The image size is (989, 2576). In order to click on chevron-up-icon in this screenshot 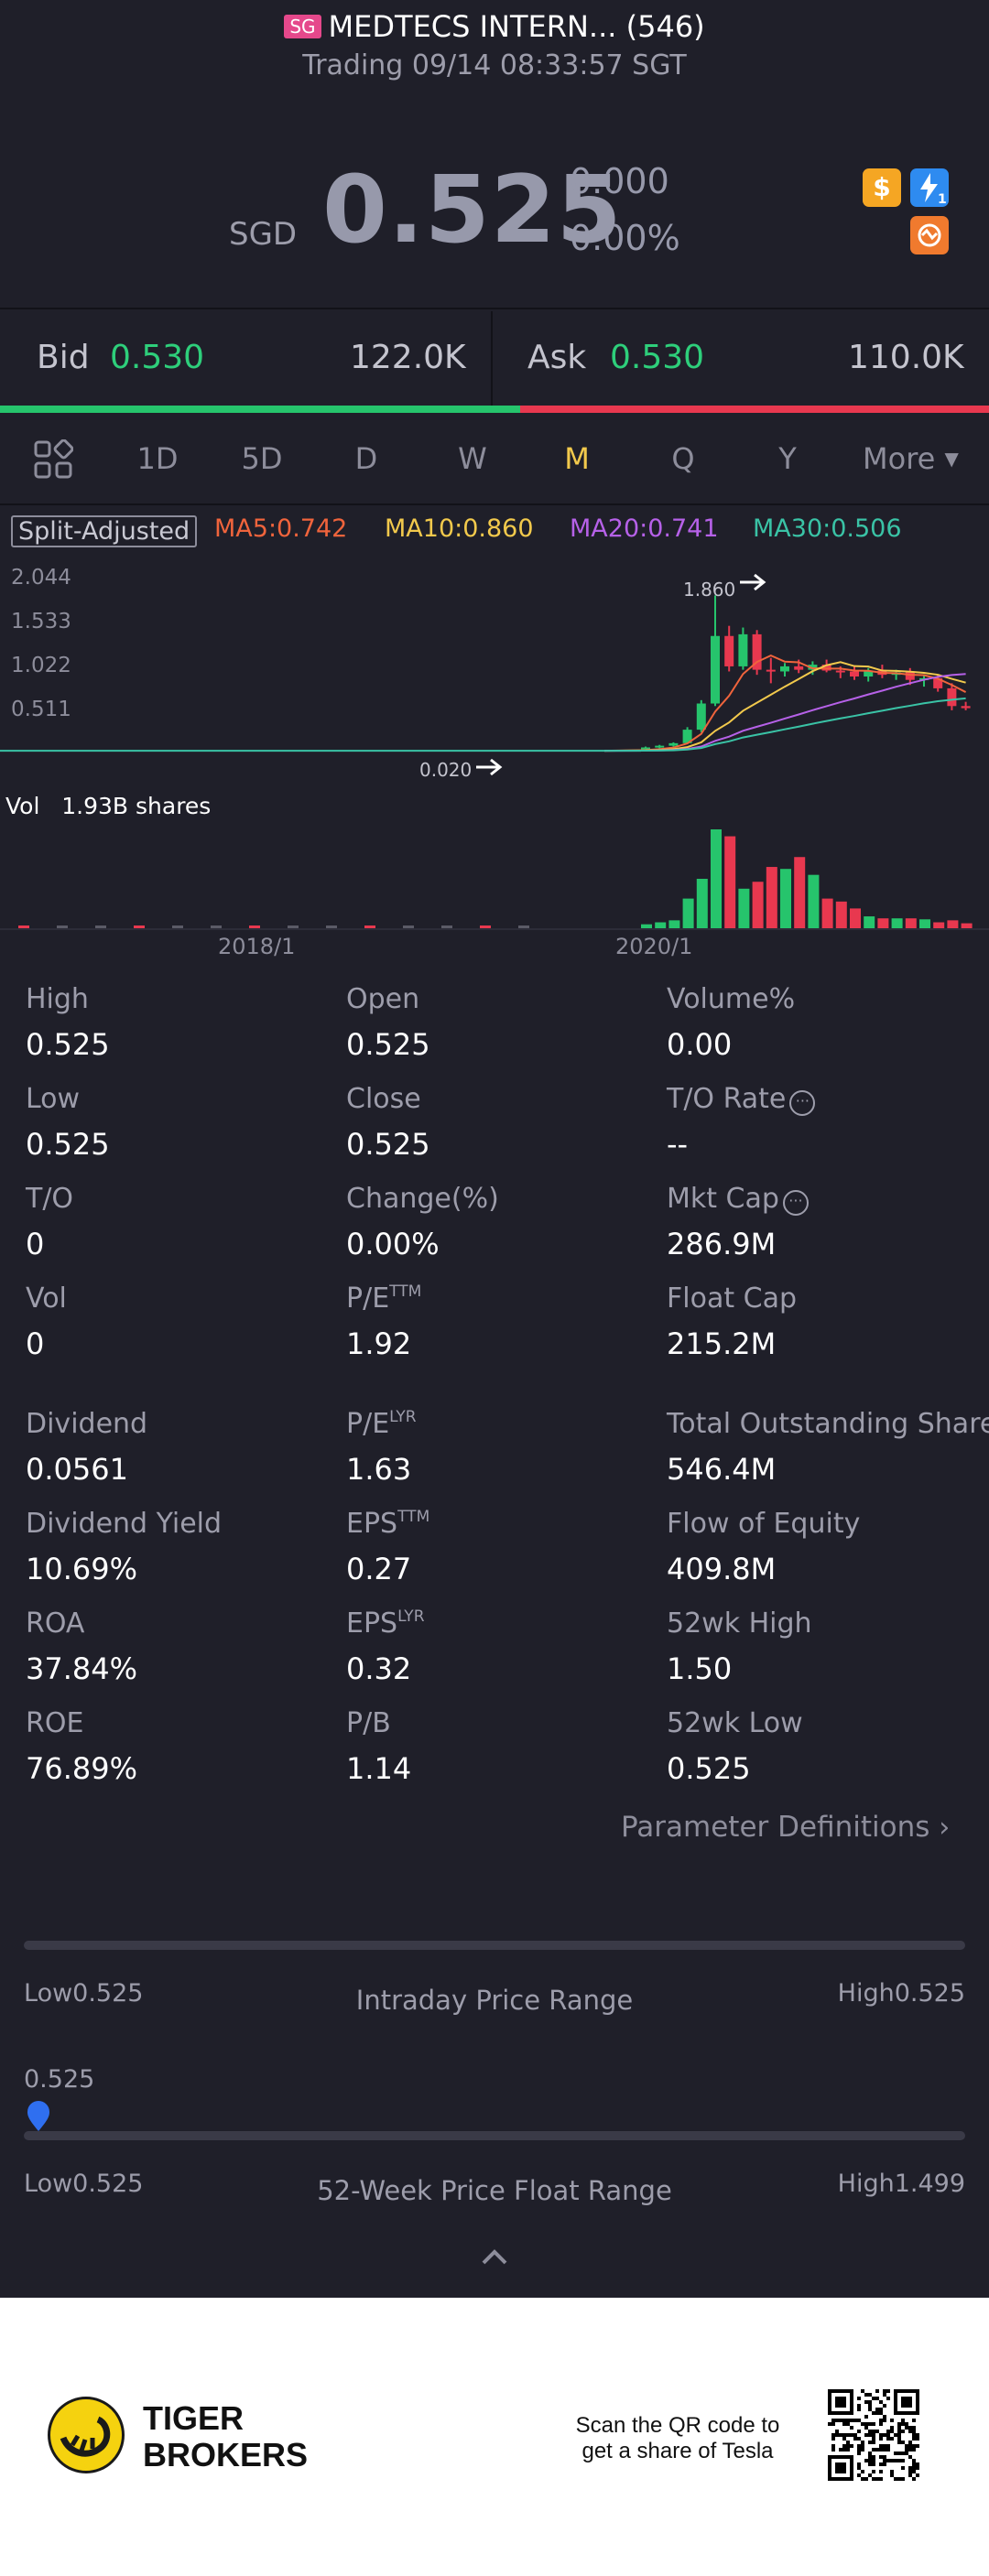, I will do `click(494, 2257)`.